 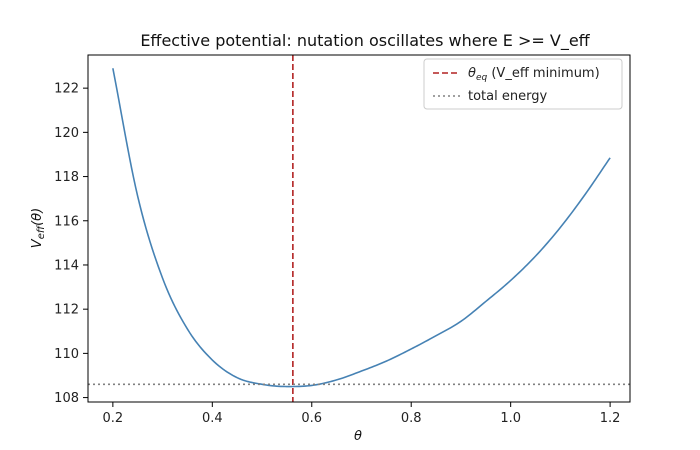 What do you see at coordinates (510, 418) in the screenshot?
I see `x-tick-label: 1.0` at bounding box center [510, 418].